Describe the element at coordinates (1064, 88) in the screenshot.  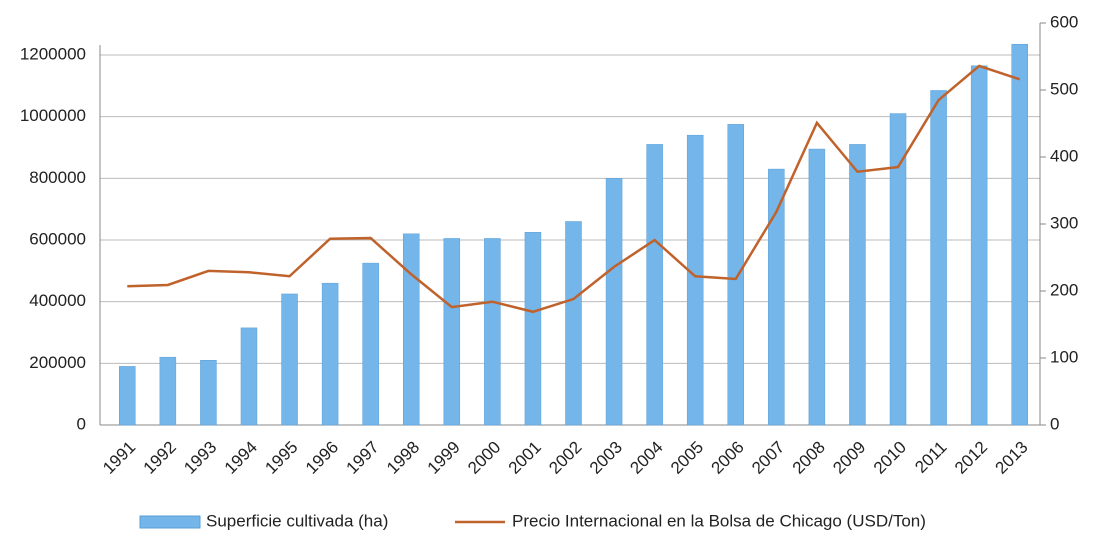
I see `y2-tick-label: 500` at that location.